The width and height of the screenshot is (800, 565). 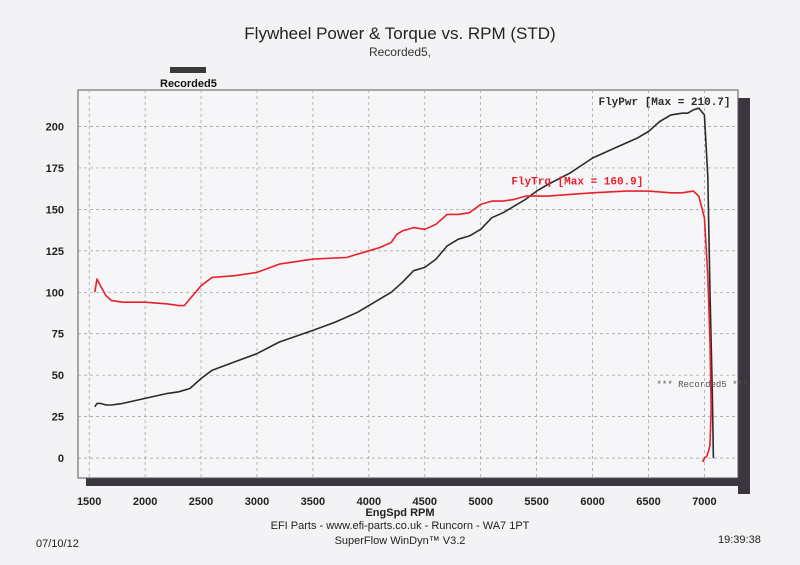 What do you see at coordinates (89, 502) in the screenshot?
I see `x-tick-label: 1500` at bounding box center [89, 502].